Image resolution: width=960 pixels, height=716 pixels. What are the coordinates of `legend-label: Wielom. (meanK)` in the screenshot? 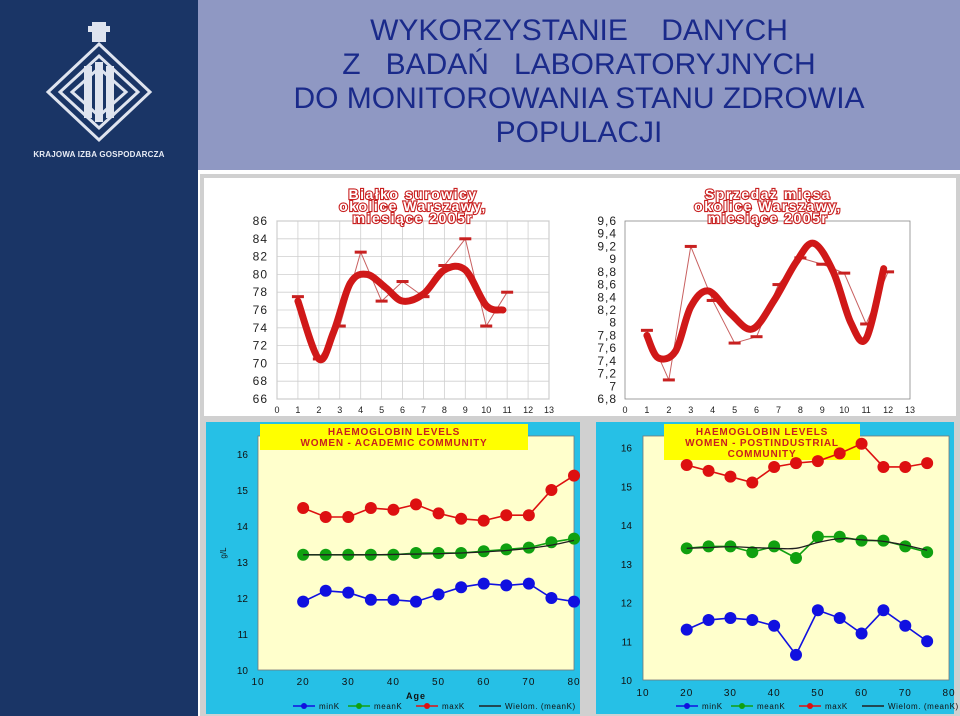 It's located at (540, 706).